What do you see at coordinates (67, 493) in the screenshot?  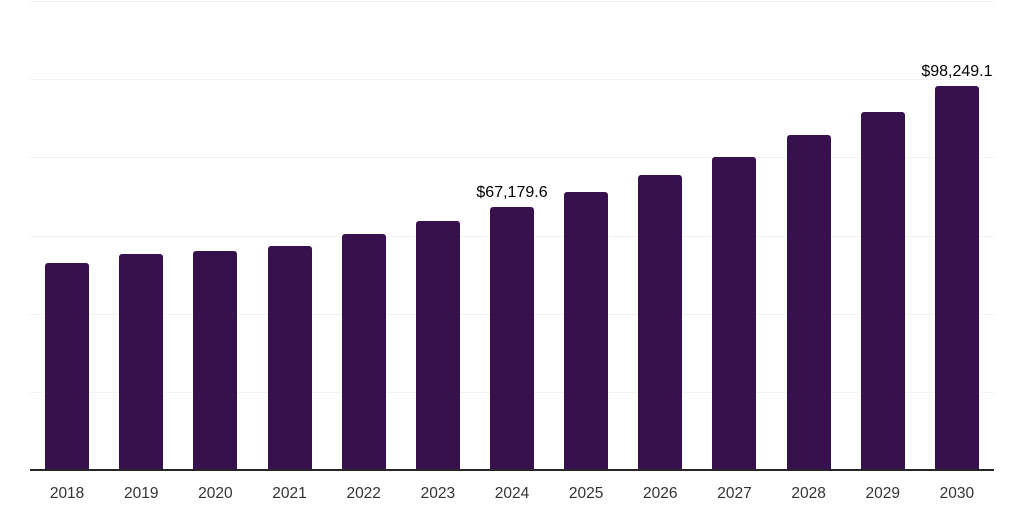 I see `x-tick-label-2018: 2018` at bounding box center [67, 493].